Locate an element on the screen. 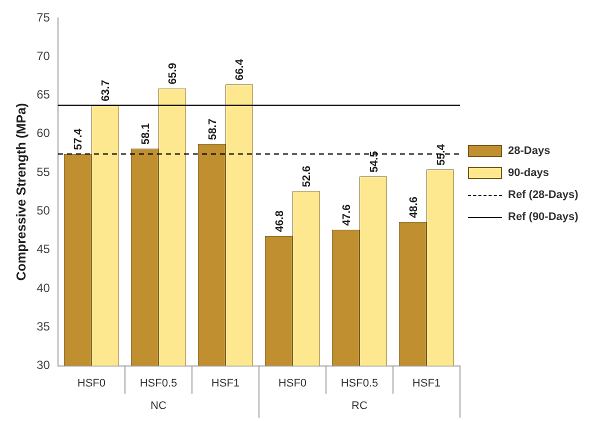  y-tick-label: 45 is located at coordinates (43, 249).